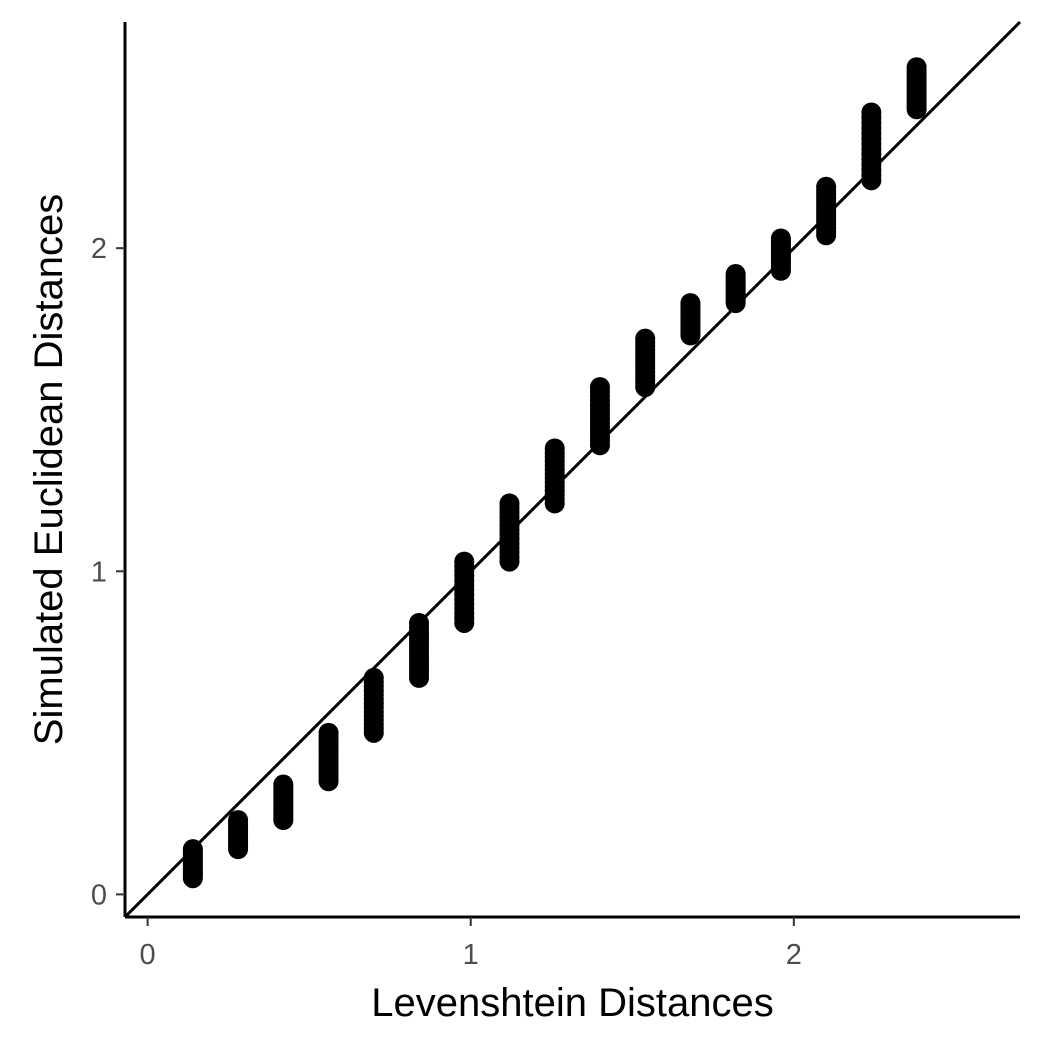  I want to click on x-ticks: 0 1 2, so click(471, 944).